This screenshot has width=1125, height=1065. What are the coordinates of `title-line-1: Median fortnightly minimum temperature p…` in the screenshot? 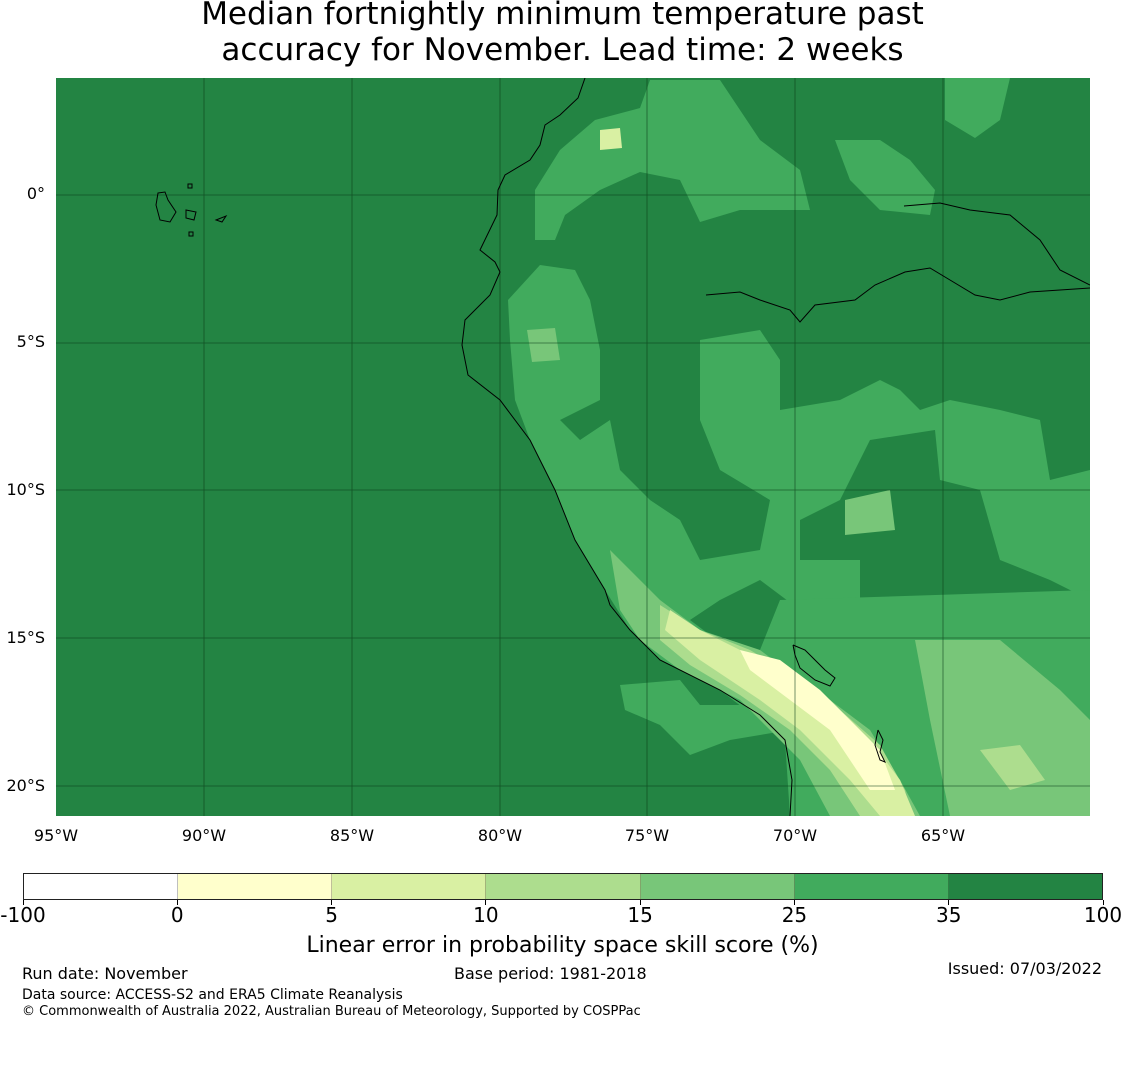 It's located at (562, 16).